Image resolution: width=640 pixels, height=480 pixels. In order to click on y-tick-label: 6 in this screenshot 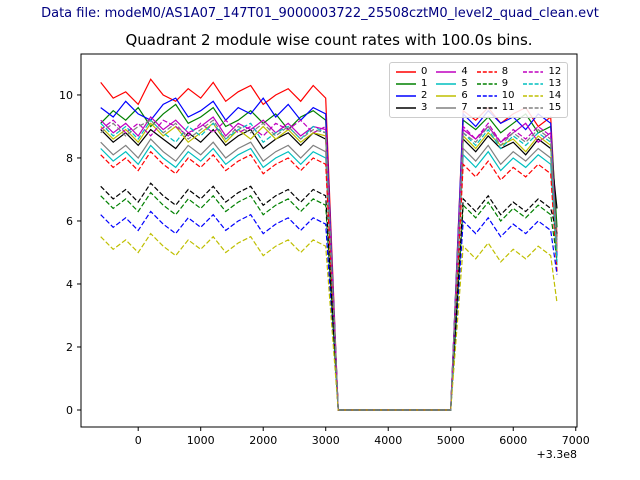, I will do `click(69, 221)`.